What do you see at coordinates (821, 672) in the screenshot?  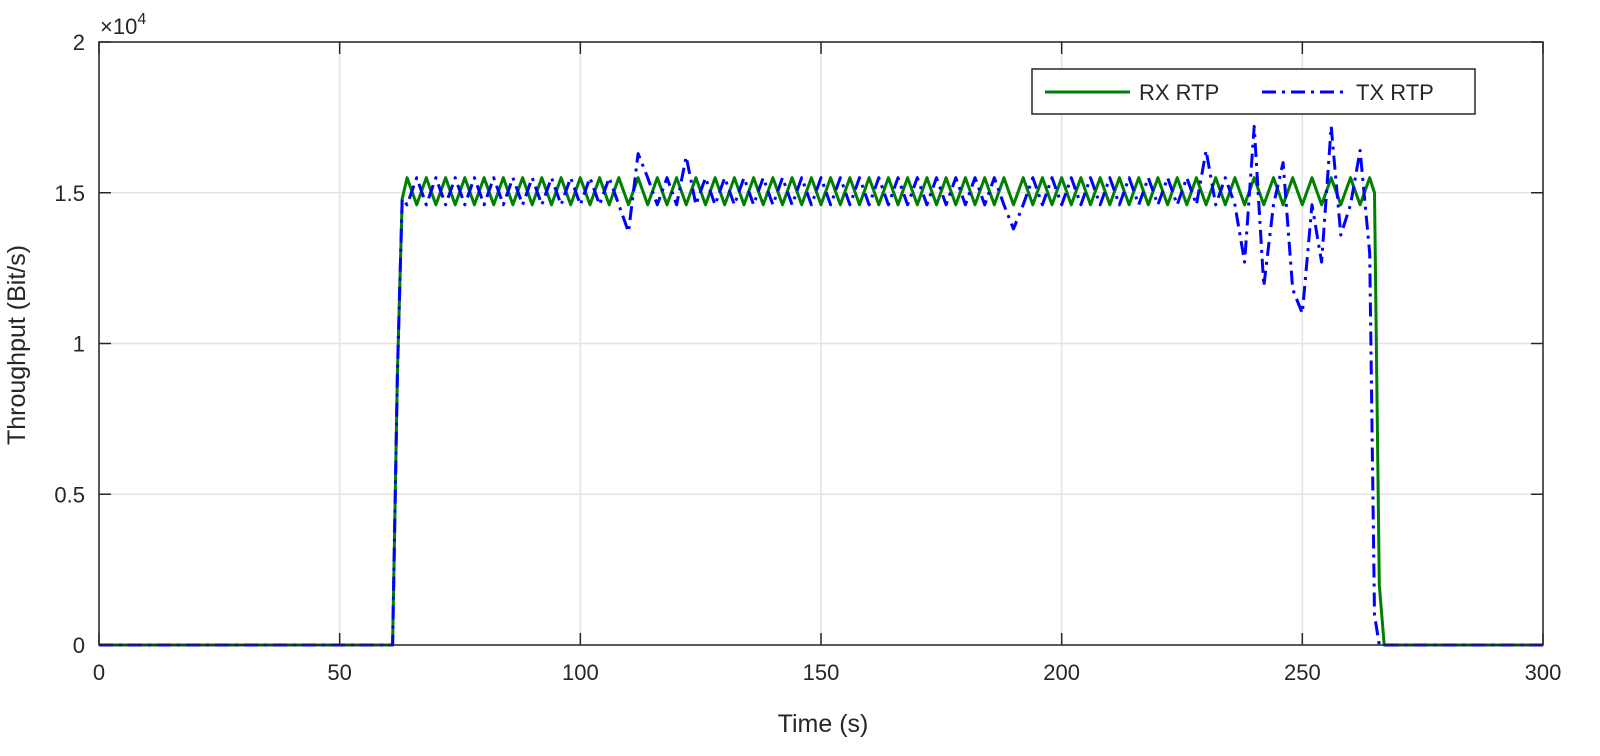 I see `x-tick-label: 150` at bounding box center [821, 672].